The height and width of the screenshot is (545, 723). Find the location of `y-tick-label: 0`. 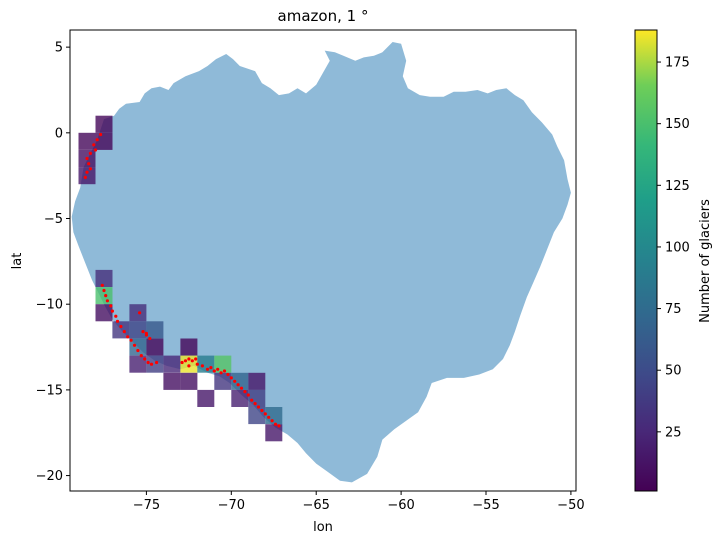

y-tick-label: 0 is located at coordinates (59, 133).